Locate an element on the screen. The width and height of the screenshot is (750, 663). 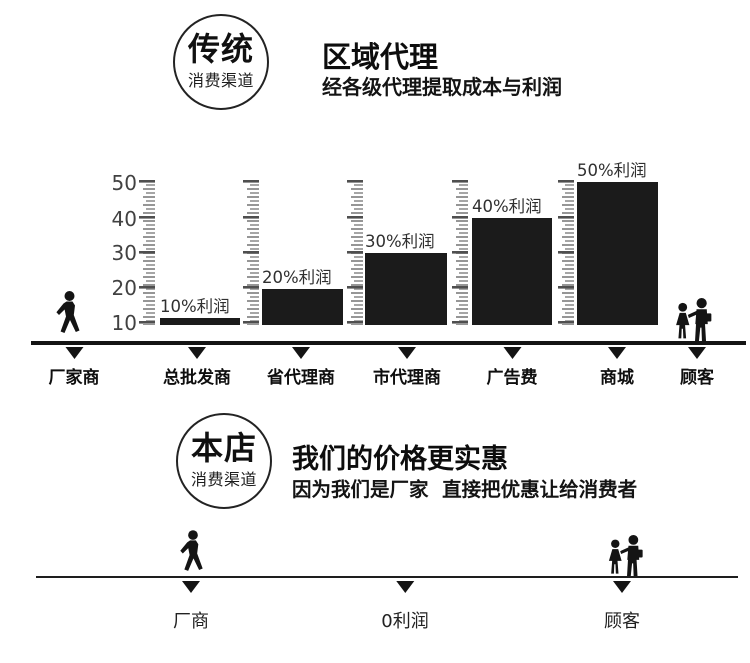
axis-station: 市代理商 is located at coordinates (407, 367).